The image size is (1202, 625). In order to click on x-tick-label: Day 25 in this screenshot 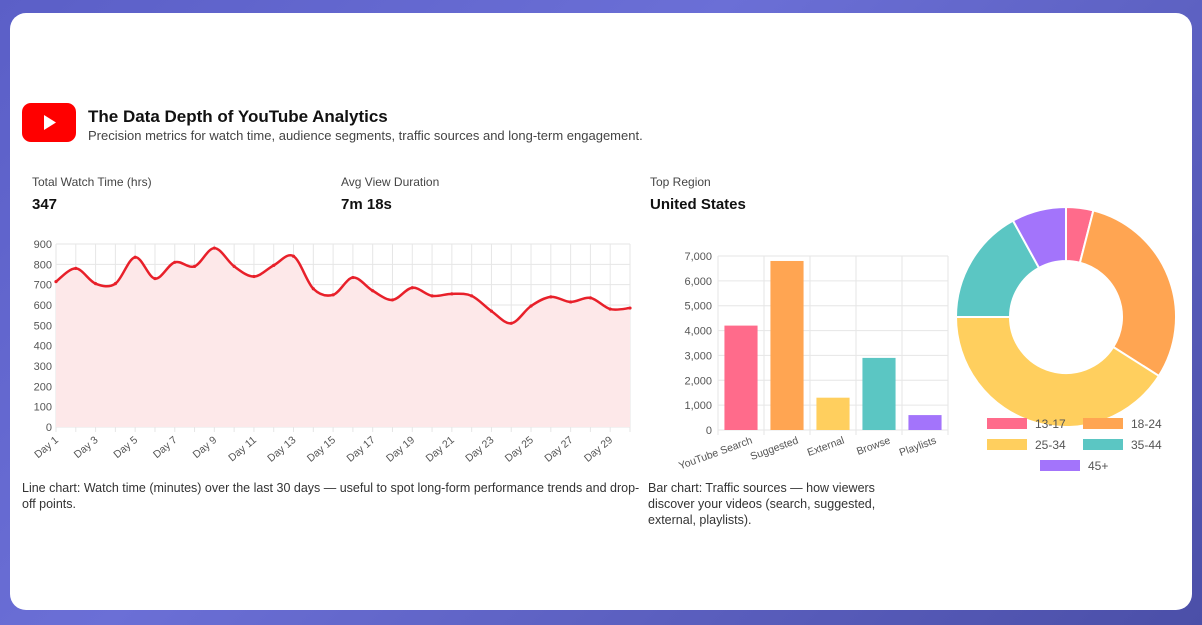, I will do `click(519, 449)`.